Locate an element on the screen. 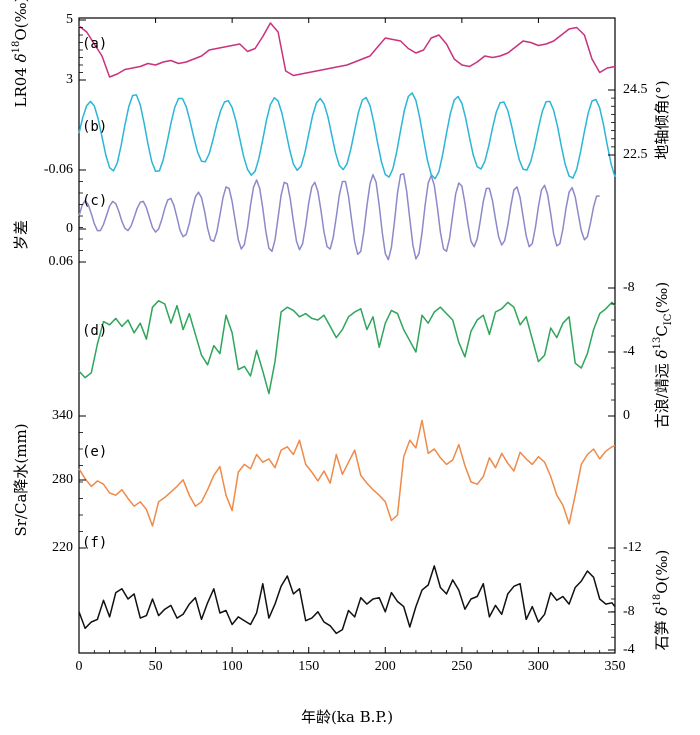 The image size is (700, 735). y-axis-title-part: (‰) is located at coordinates (662, 298).